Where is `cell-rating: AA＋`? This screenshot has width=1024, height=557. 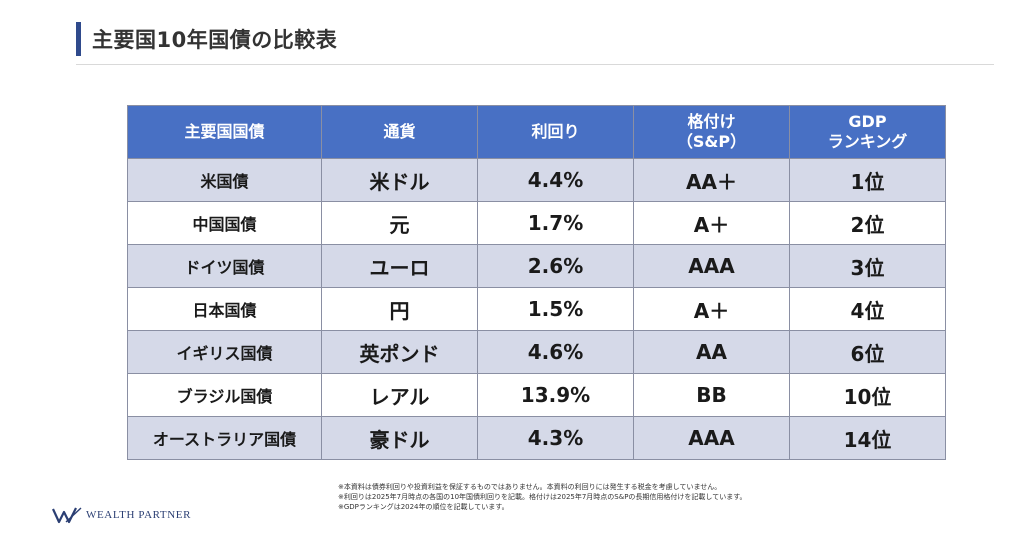 cell-rating: AA＋ is located at coordinates (711, 180).